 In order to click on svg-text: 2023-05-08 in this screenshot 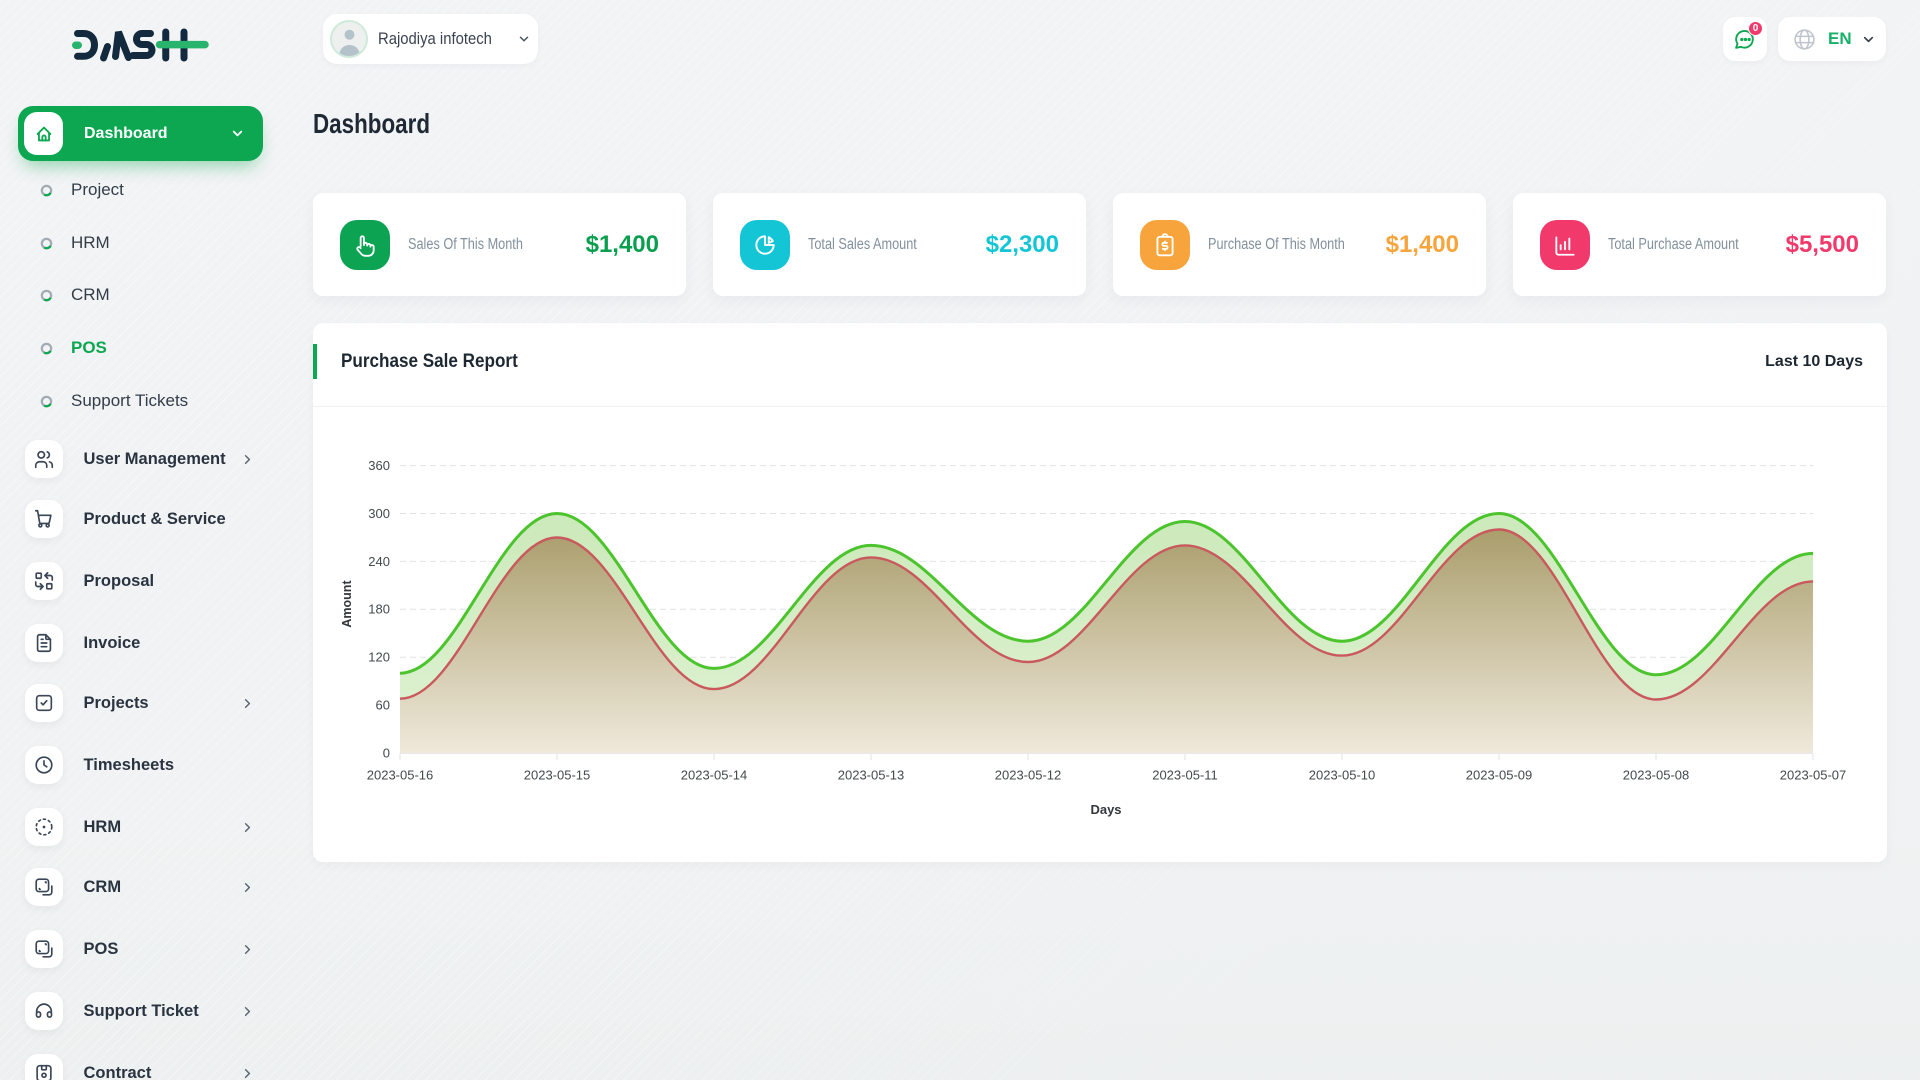, I will do `click(1656, 775)`.